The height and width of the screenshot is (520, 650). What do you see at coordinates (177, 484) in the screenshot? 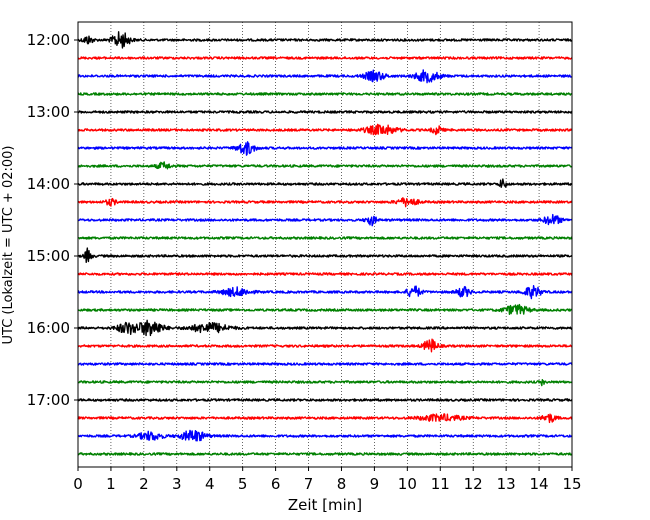
I see `x-tick-label: 3` at bounding box center [177, 484].